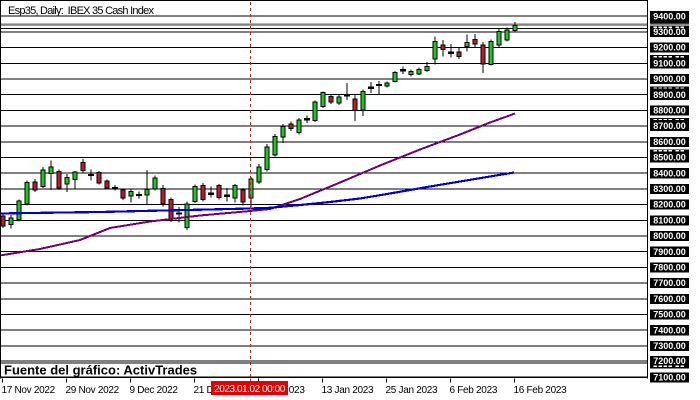 Image resolution: width=700 pixels, height=400 pixels. I want to click on svg-text: 8900.00, so click(669, 95).